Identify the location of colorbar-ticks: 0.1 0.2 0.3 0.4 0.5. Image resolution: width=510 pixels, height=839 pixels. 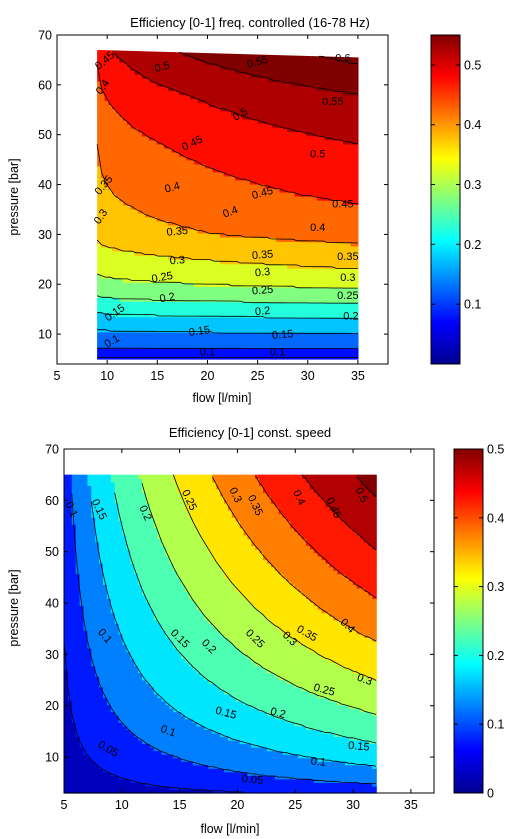
(456, 185).